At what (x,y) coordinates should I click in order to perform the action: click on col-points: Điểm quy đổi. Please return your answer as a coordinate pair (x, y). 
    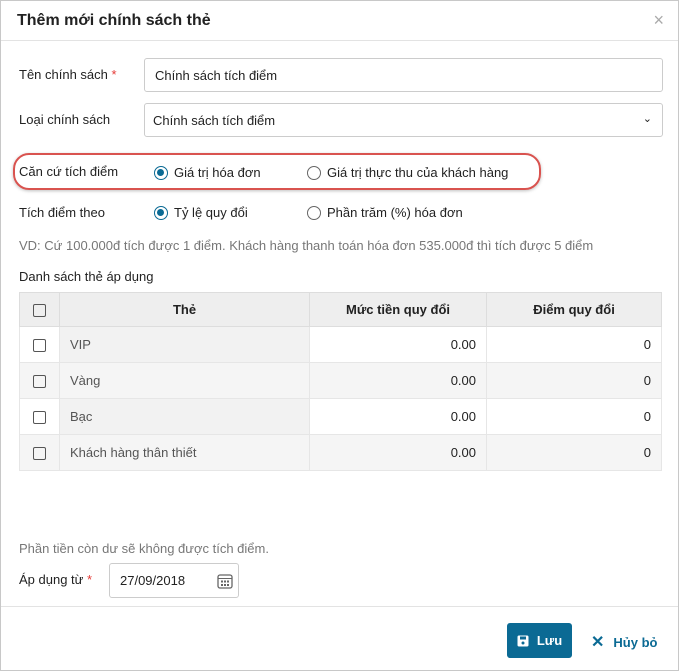
    Looking at the image, I should click on (574, 309).